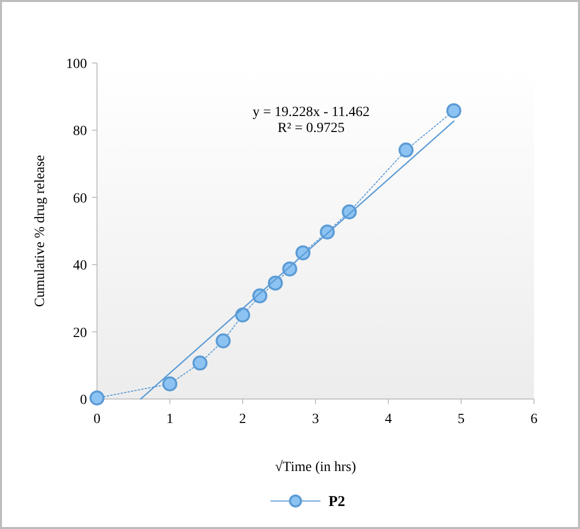 This screenshot has height=529, width=580. I want to click on y-tick-label: 20, so click(80, 333).